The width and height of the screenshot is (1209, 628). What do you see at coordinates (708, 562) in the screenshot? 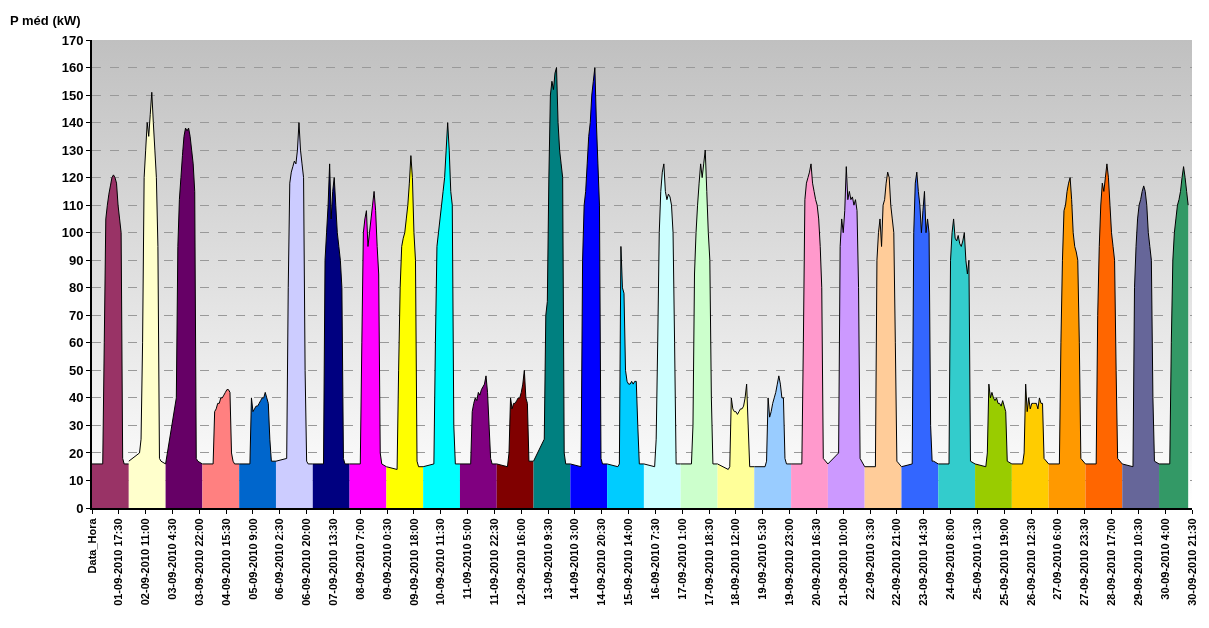
I see `x-tick-label: 17-09-2010 18:30` at bounding box center [708, 562].